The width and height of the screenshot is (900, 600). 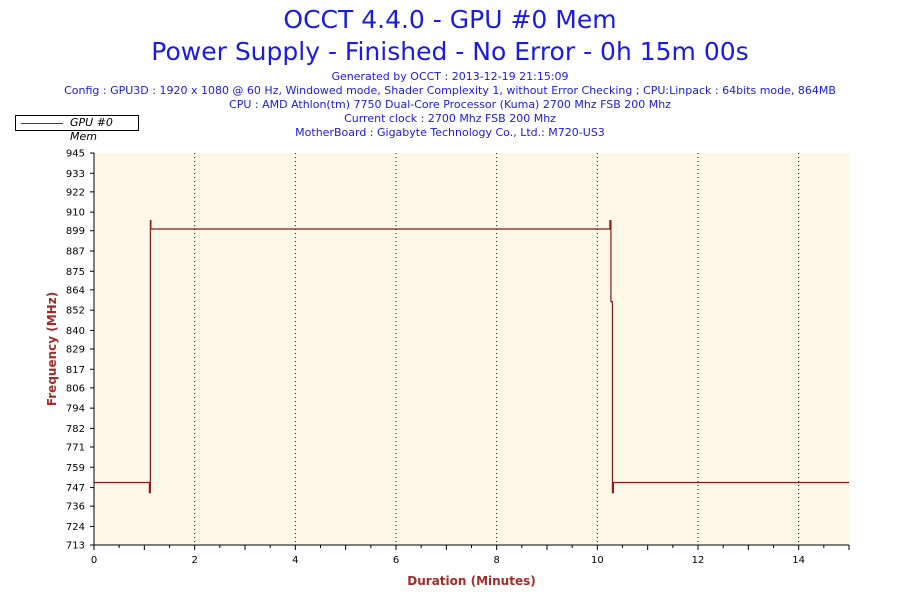 What do you see at coordinates (470, 555) in the screenshot?
I see `x-axis-ticks: 0 2 4 6 8 10 12 14` at bounding box center [470, 555].